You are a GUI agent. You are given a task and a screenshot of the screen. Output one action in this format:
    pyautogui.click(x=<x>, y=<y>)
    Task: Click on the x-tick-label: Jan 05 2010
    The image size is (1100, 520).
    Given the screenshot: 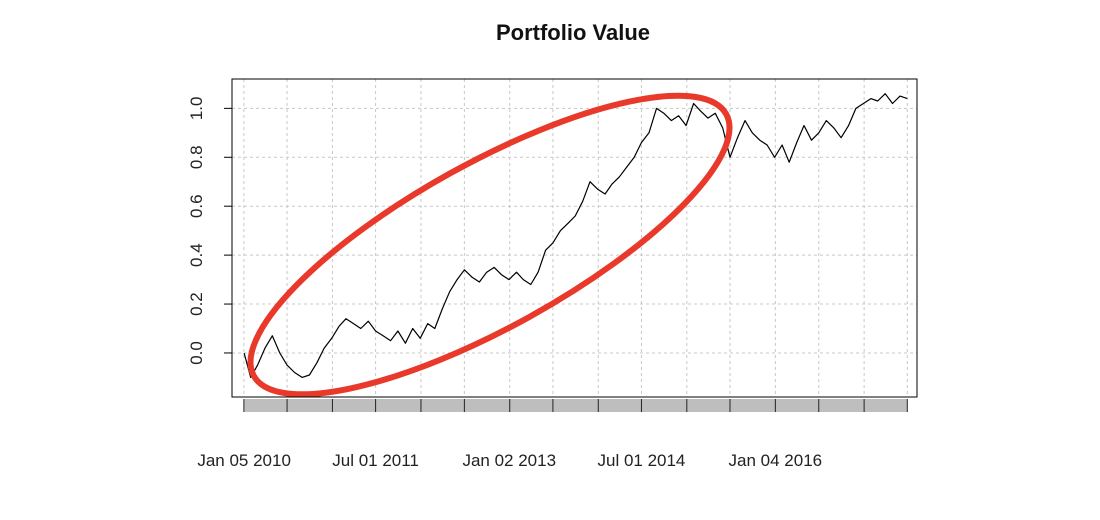 What is the action you would take?
    pyautogui.click(x=244, y=460)
    